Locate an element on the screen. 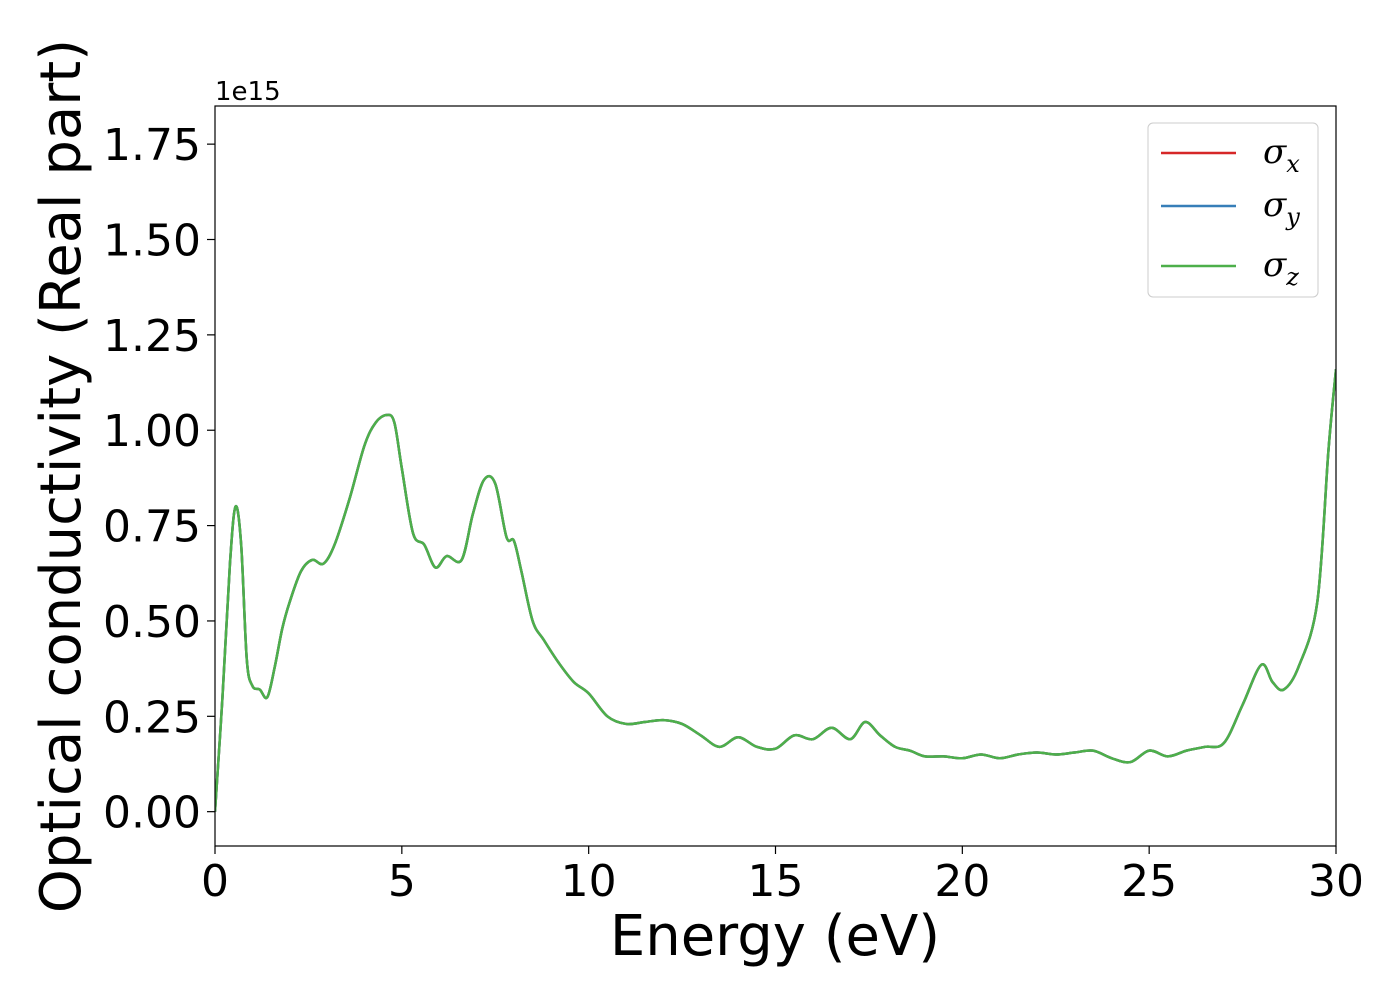  x-tick-label: 0 is located at coordinates (215, 881).